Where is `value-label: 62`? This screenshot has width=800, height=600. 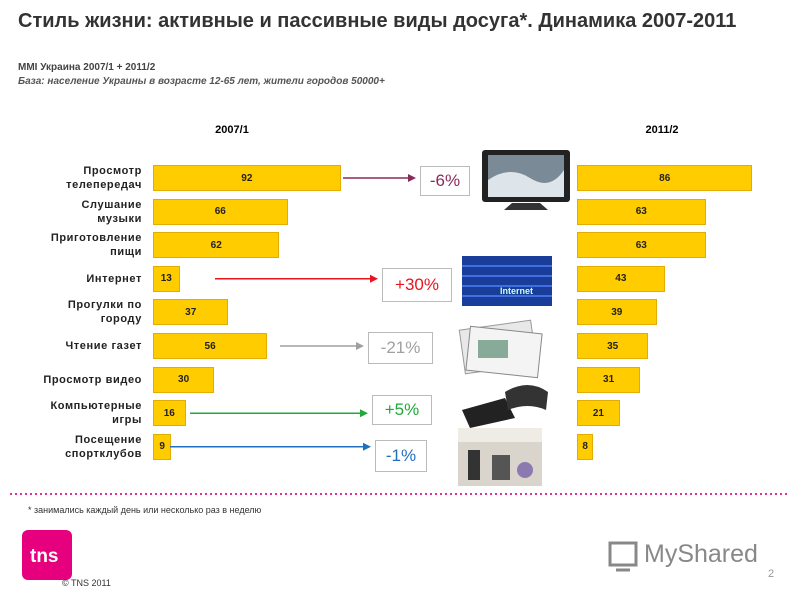
value-label: 62 is located at coordinates (216, 245).